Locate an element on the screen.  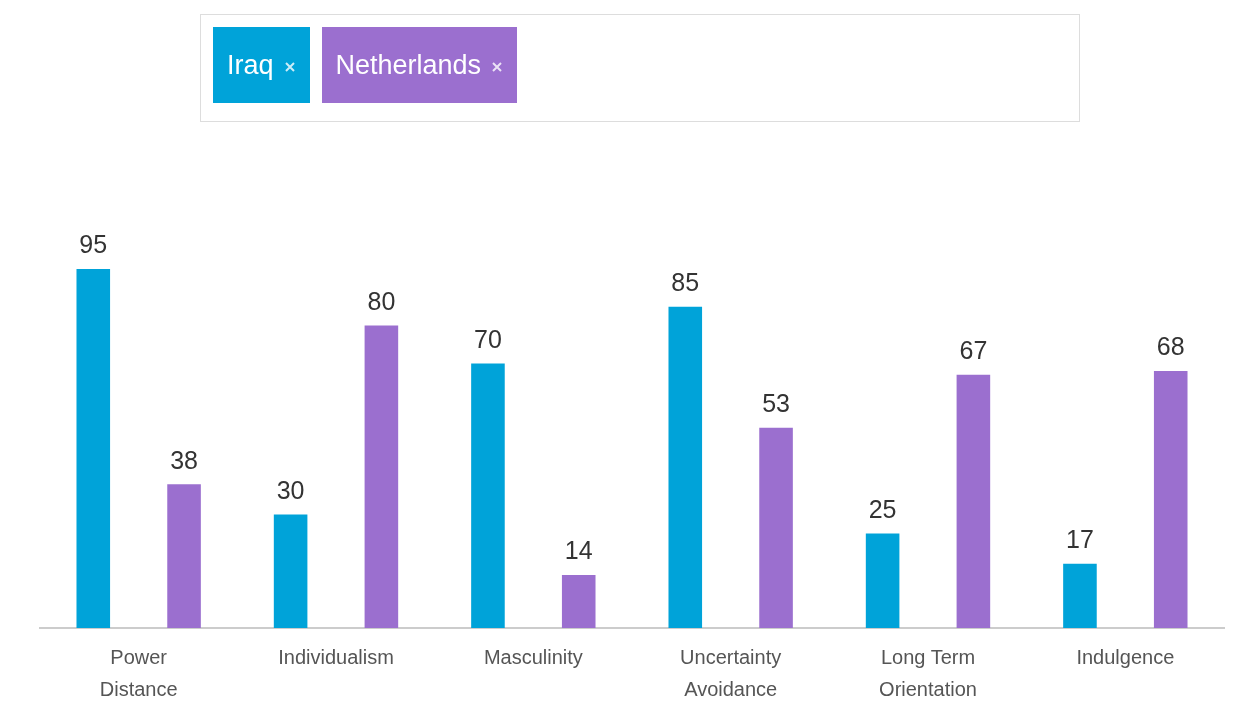
data-label: 53 is located at coordinates (776, 403).